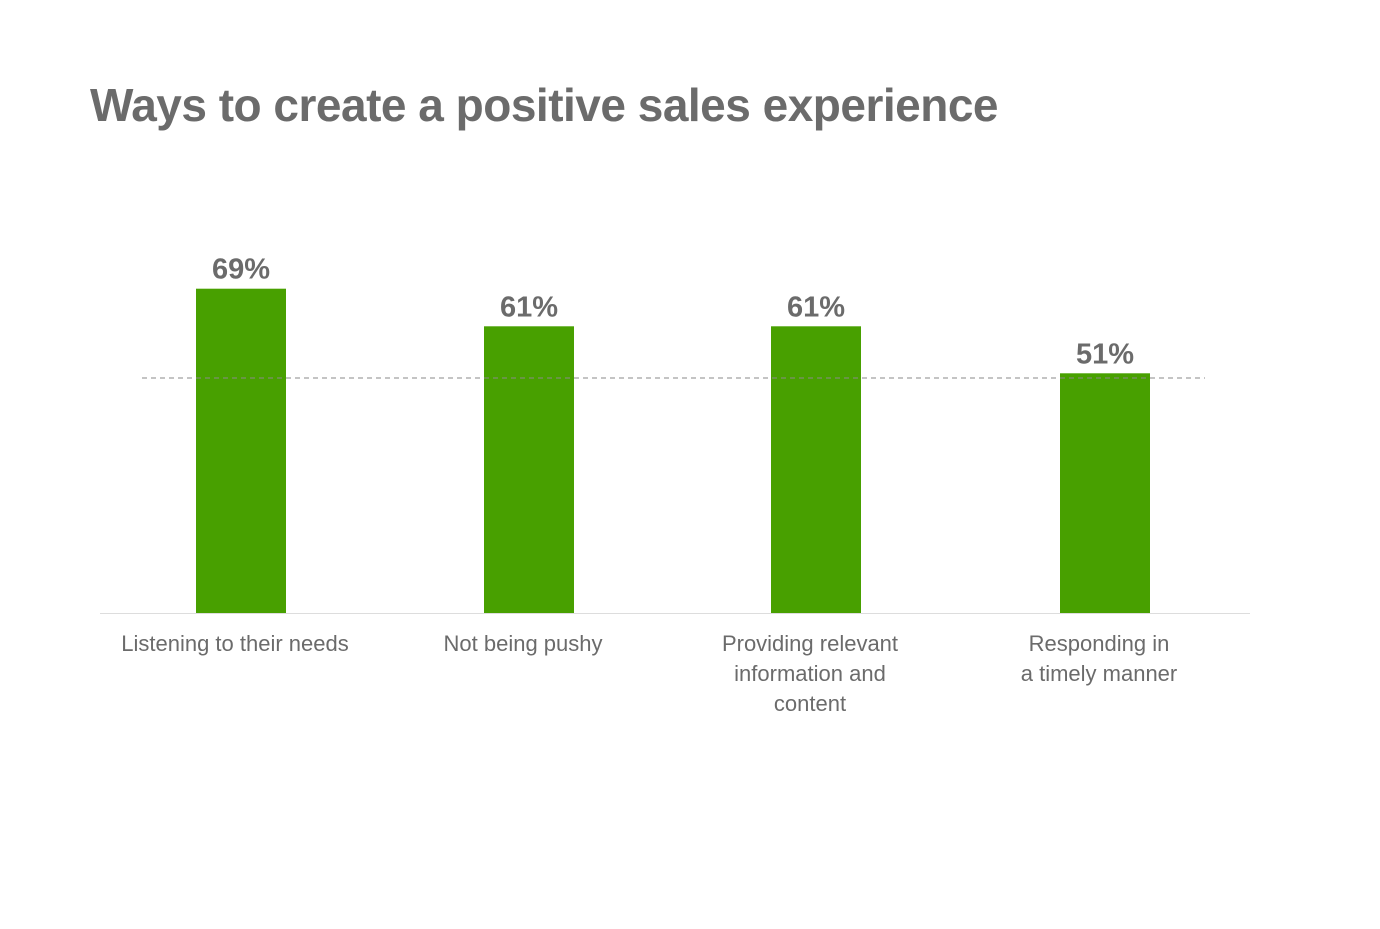  I want to click on category-label: Responding in a timely manner, so click(1099, 658).